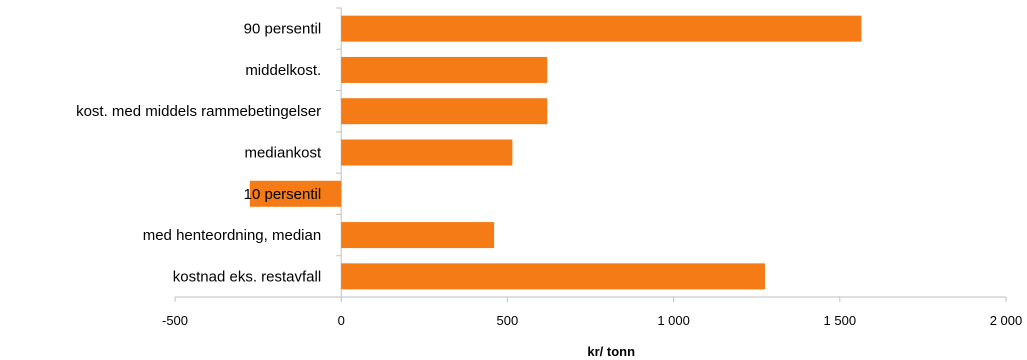  What do you see at coordinates (283, 70) in the screenshot?
I see `category-label: middelkost.` at bounding box center [283, 70].